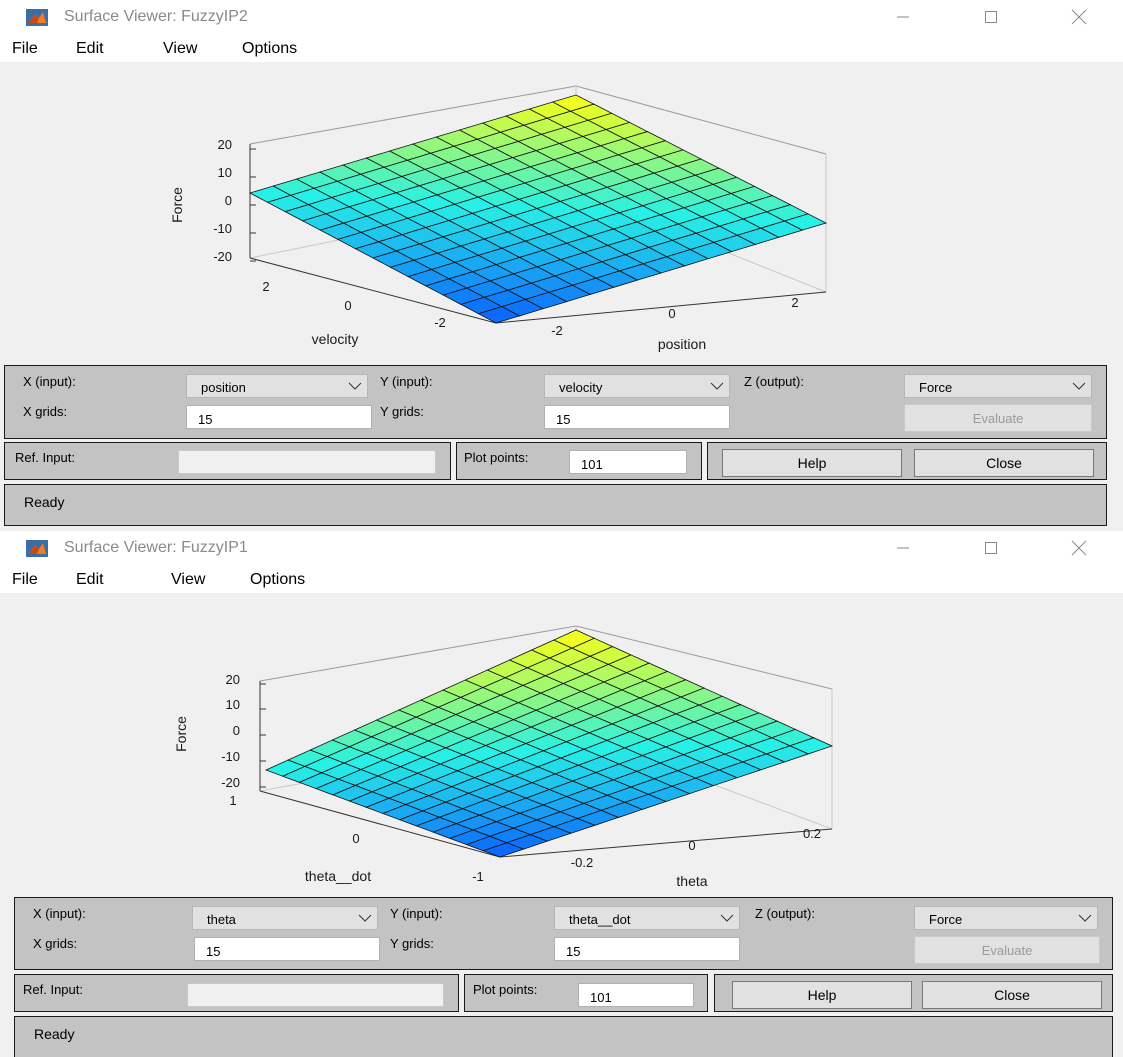  I want to click on close-icon, so click(1079, 548).